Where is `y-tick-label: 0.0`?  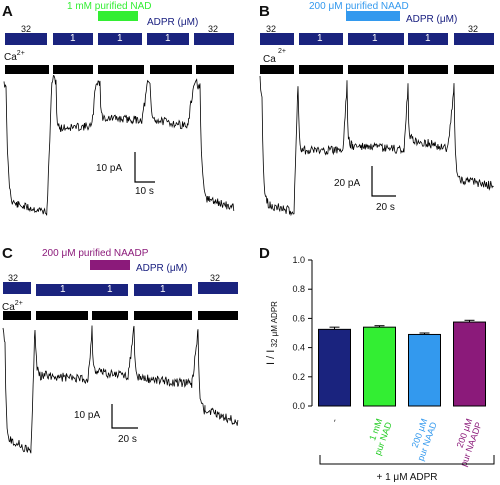
y-tick-label: 0.0 is located at coordinates (298, 406).